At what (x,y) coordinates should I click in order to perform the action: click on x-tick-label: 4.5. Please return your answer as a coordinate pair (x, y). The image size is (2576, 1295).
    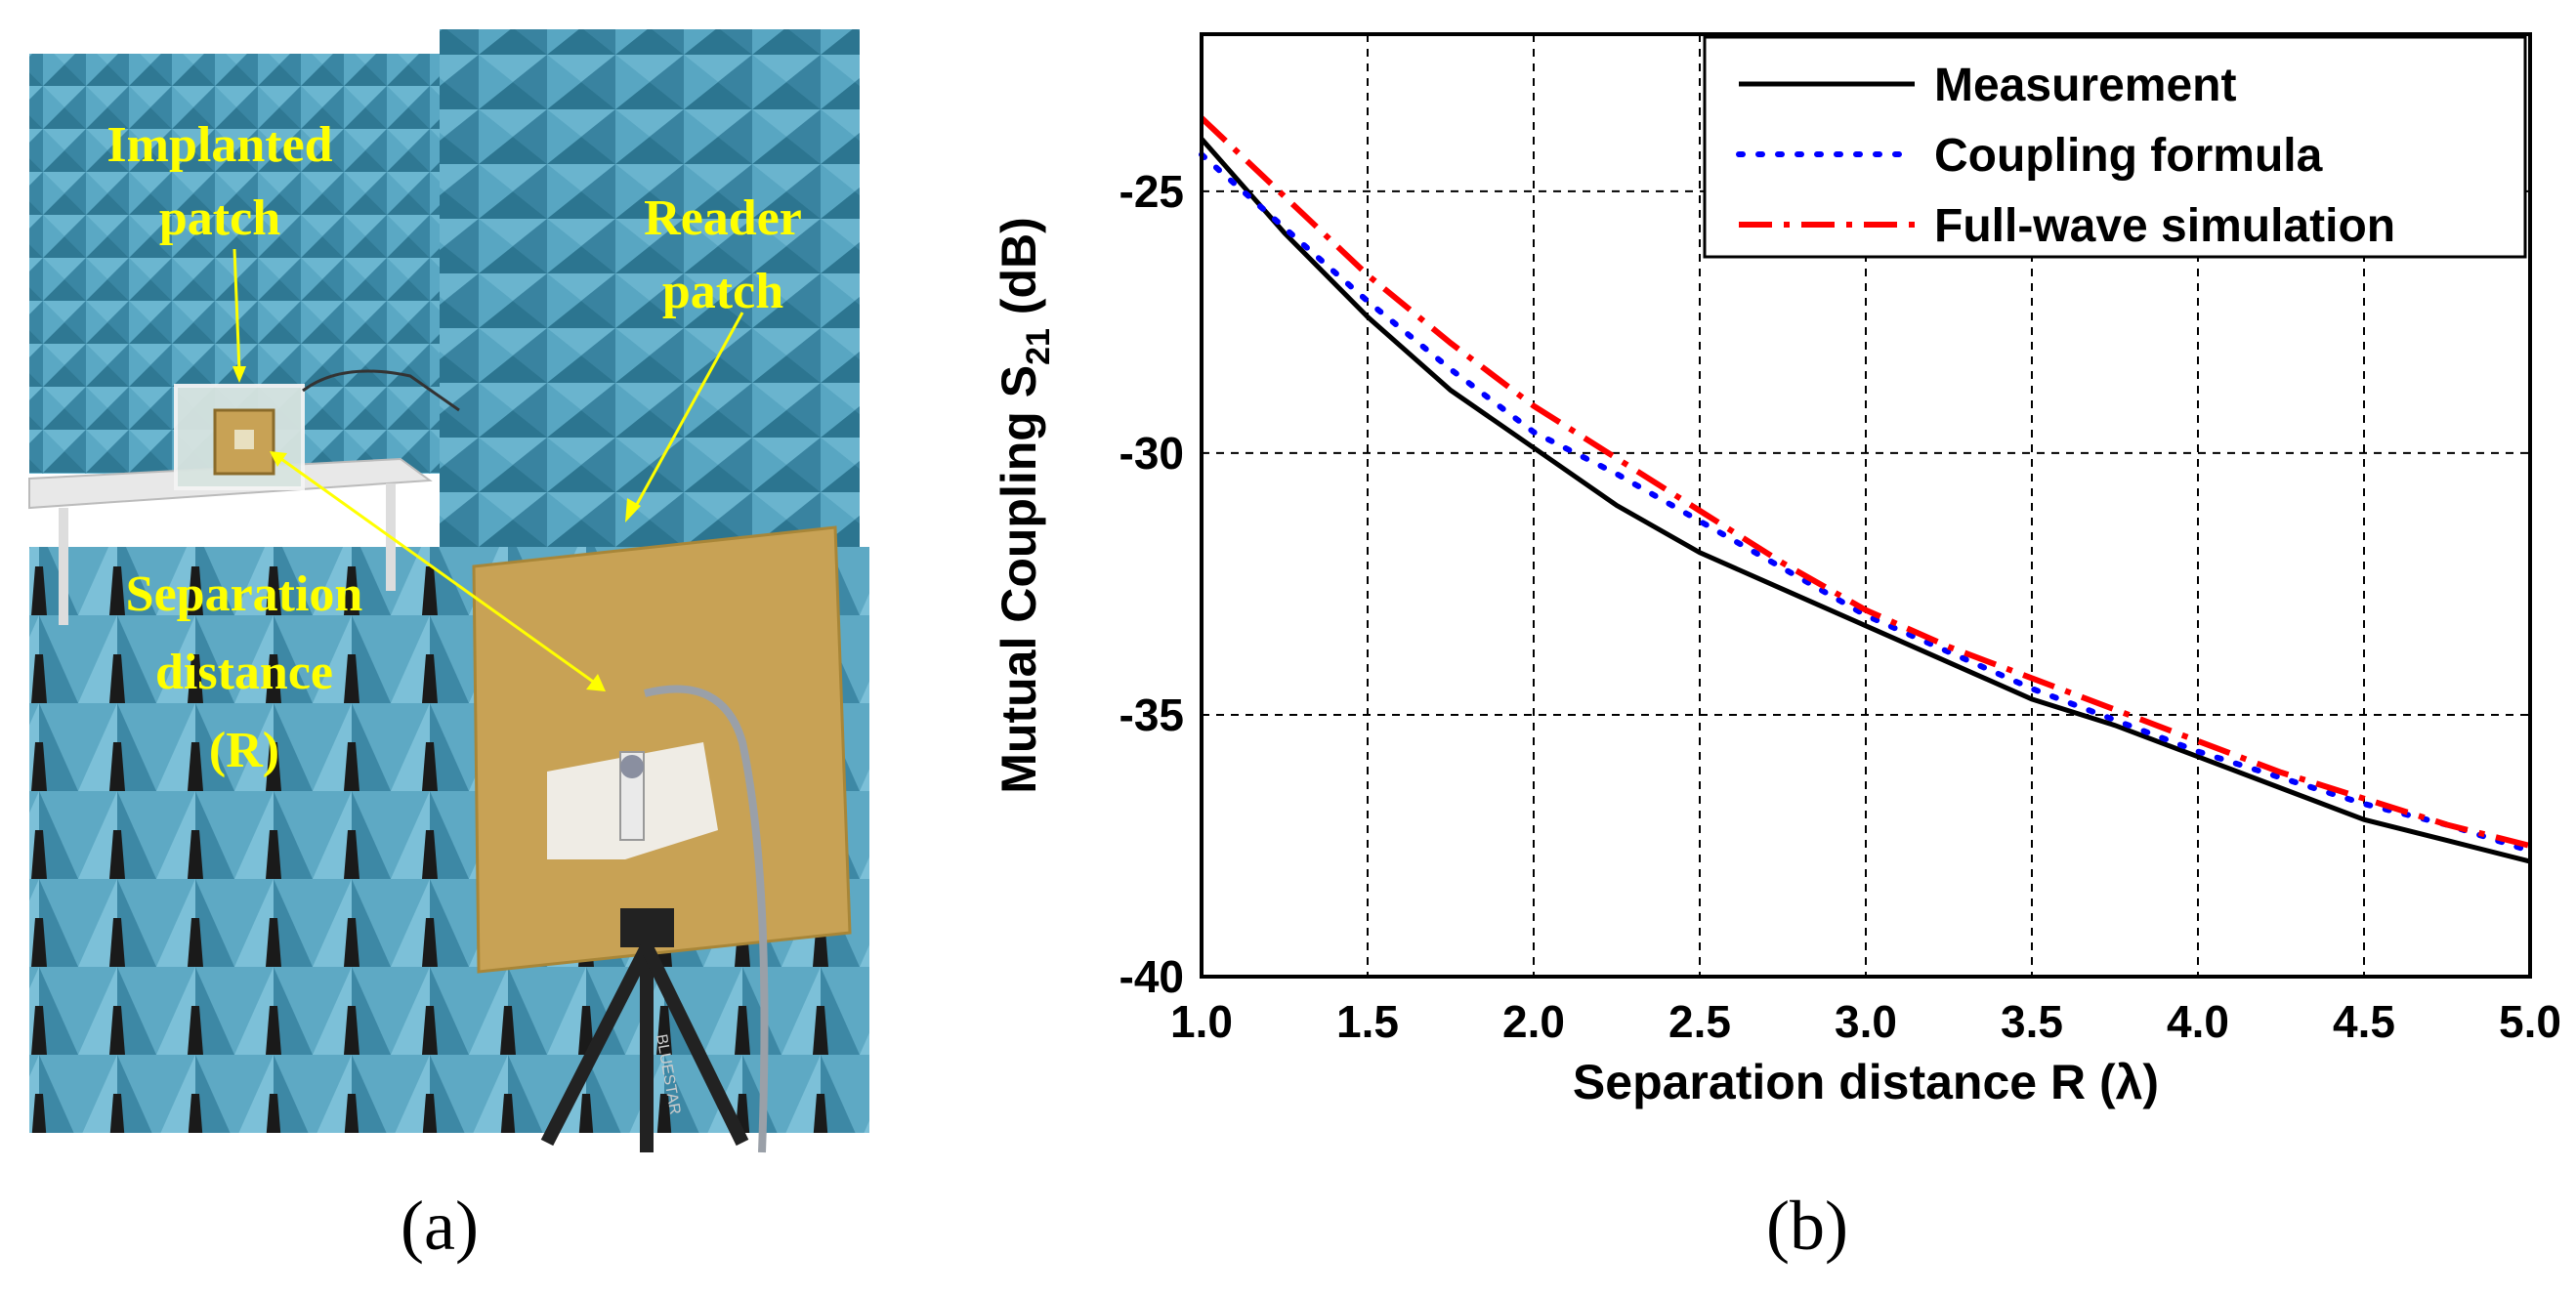
    Looking at the image, I should click on (2364, 1021).